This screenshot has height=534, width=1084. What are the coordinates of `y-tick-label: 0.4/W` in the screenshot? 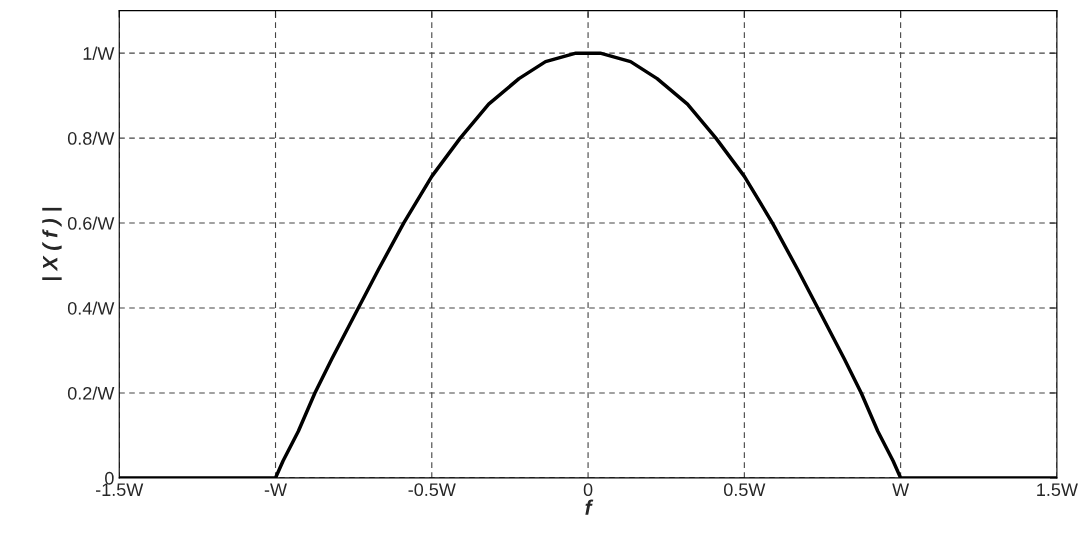 It's located at (91, 308).